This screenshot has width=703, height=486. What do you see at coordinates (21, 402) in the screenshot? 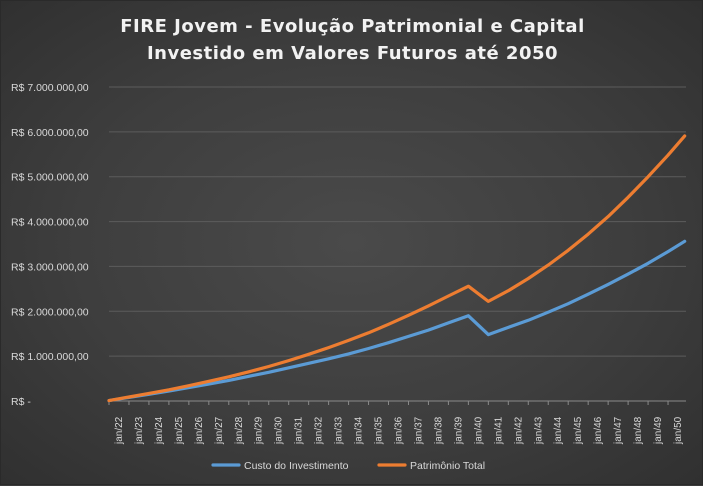
I see `y-tick-label: R$ -` at bounding box center [21, 402].